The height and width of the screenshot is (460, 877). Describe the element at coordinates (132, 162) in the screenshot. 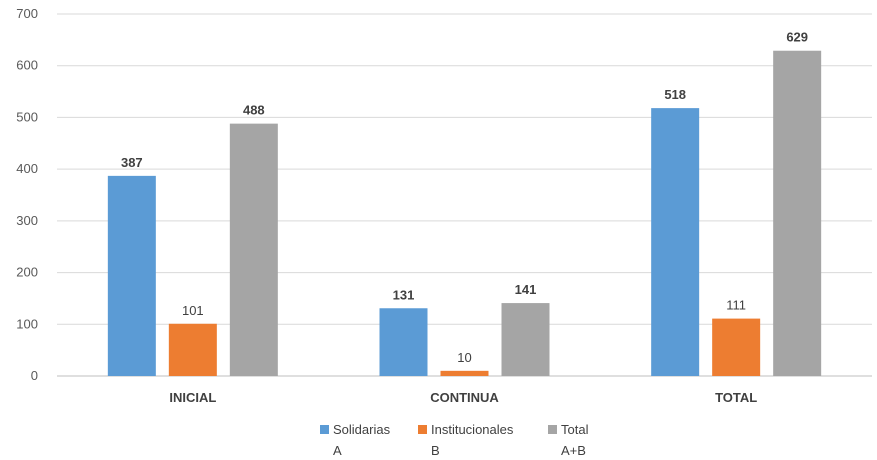

I see `data-label: 387` at that location.